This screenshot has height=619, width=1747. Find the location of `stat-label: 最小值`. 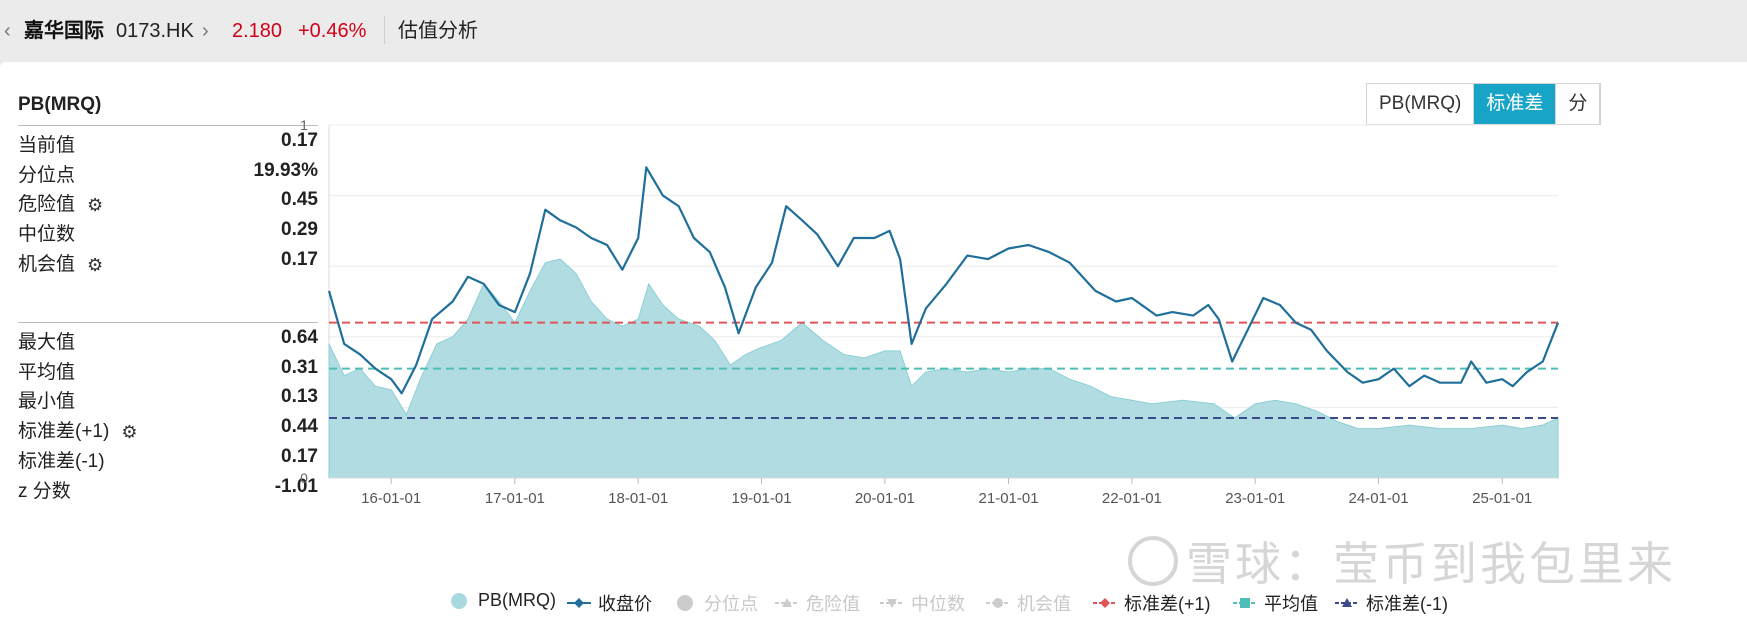

stat-label: 最小值 is located at coordinates (47, 402).